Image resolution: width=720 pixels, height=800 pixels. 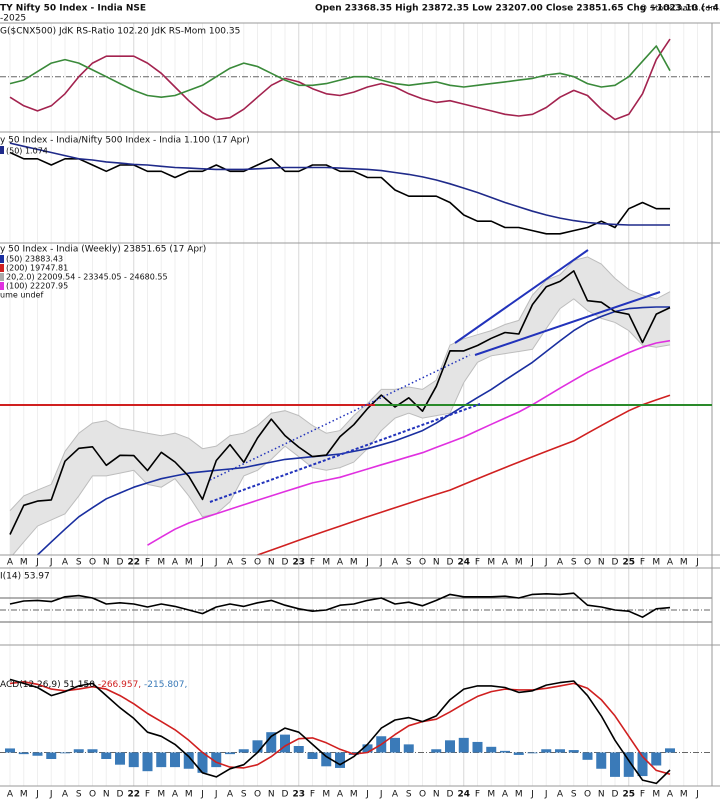 I want to click on trendline, so click(x=567, y=323).